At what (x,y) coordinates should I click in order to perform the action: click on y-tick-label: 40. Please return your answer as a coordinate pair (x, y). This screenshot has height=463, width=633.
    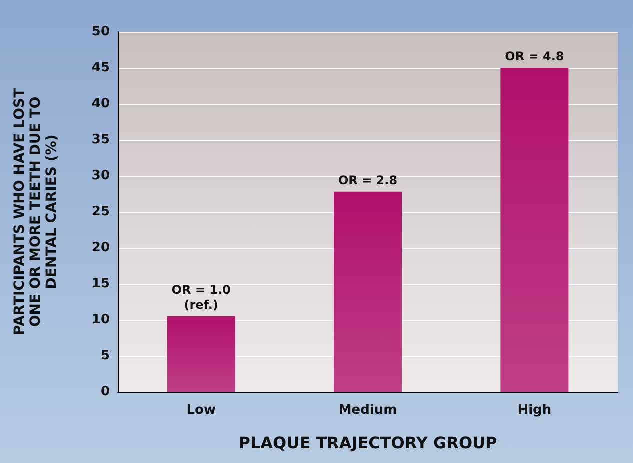
    Looking at the image, I should click on (101, 104).